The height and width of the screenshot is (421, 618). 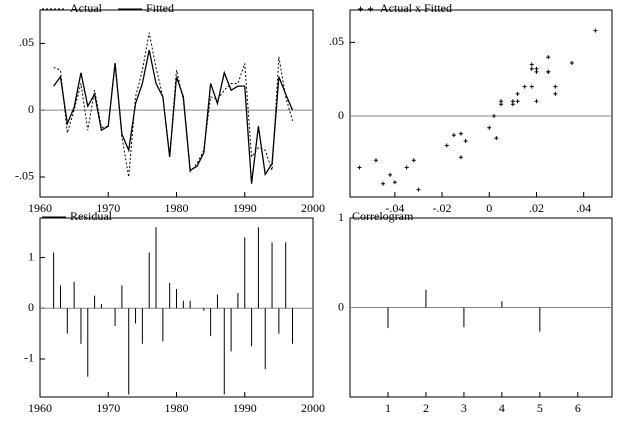 I want to click on x-tick-label: 3, so click(x=464, y=408).